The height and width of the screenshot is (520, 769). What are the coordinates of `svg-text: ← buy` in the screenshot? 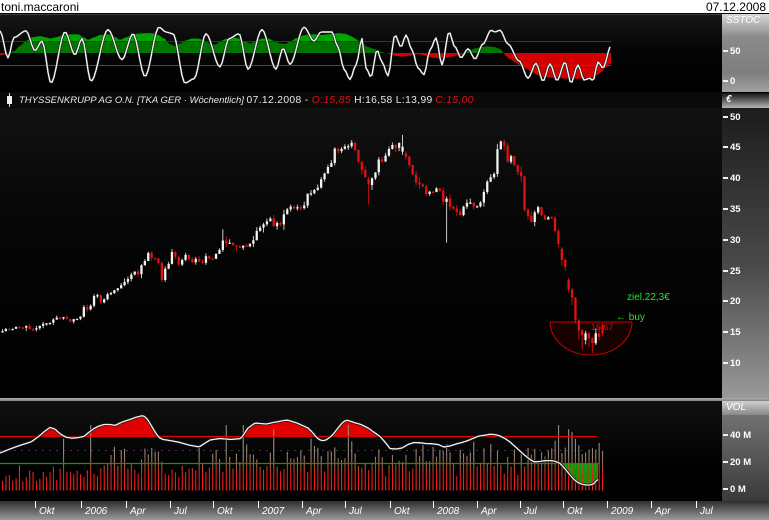 It's located at (630, 317).